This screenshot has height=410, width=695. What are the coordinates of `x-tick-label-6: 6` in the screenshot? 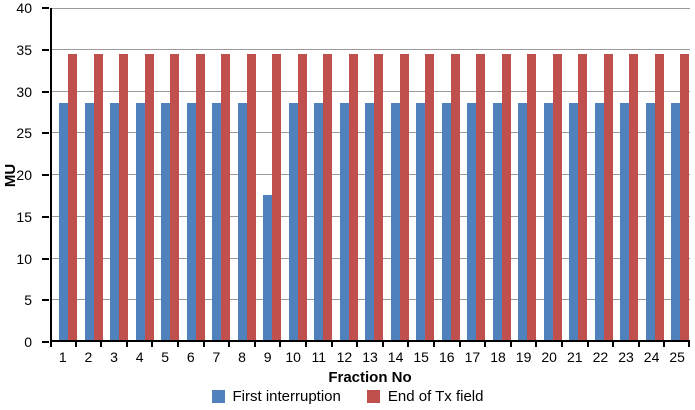 It's located at (190, 357).